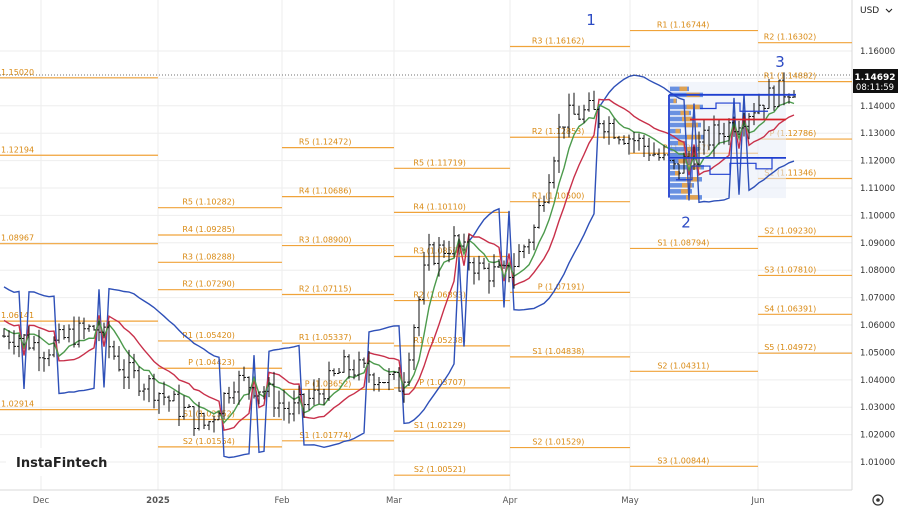 The image size is (900, 510). I want to click on pivot-label: R1 (1.05420), so click(208, 335).